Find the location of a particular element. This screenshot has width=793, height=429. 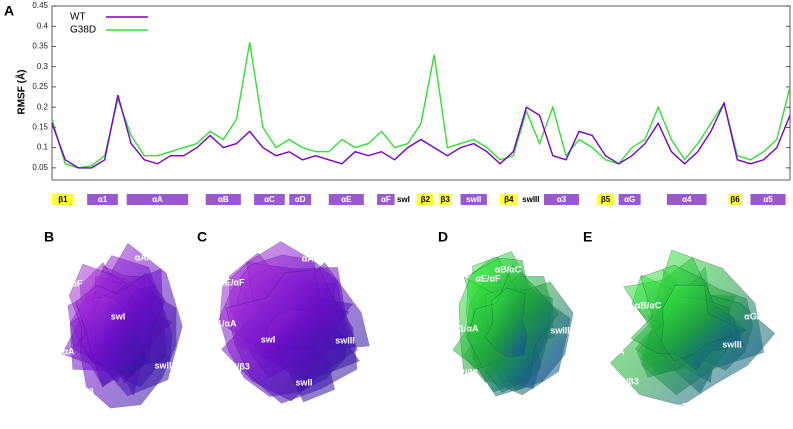

structure-label: α4/β6 is located at coordinates (527, 404).